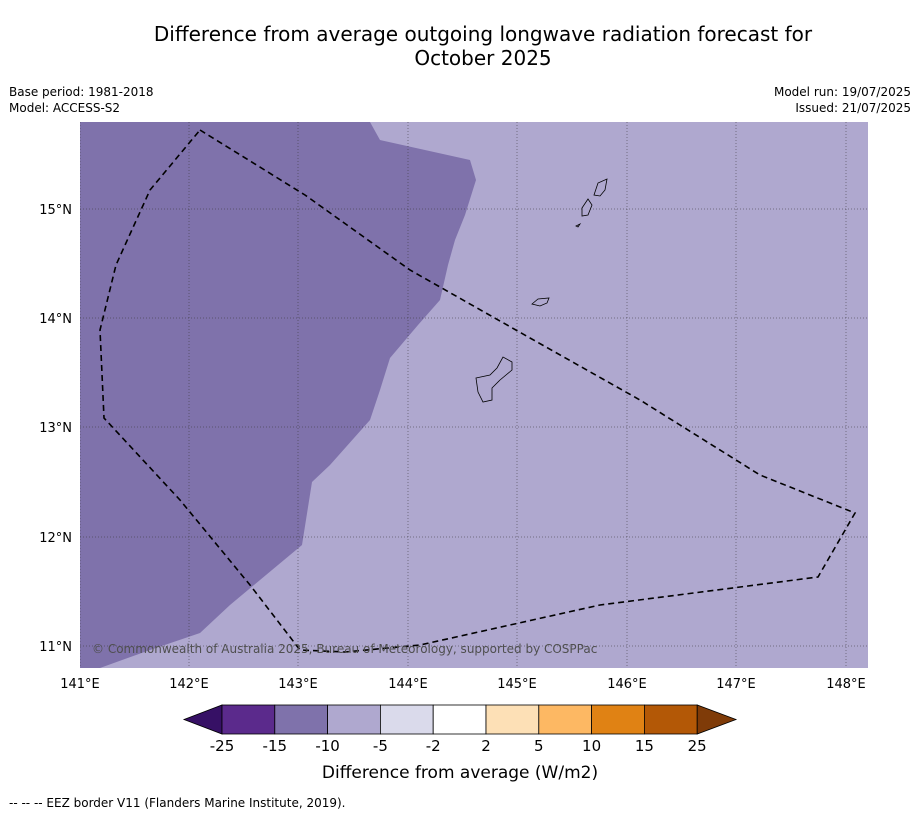  Describe the element at coordinates (517, 684) in the screenshot. I see `lon-tick-label: 145°E` at that location.